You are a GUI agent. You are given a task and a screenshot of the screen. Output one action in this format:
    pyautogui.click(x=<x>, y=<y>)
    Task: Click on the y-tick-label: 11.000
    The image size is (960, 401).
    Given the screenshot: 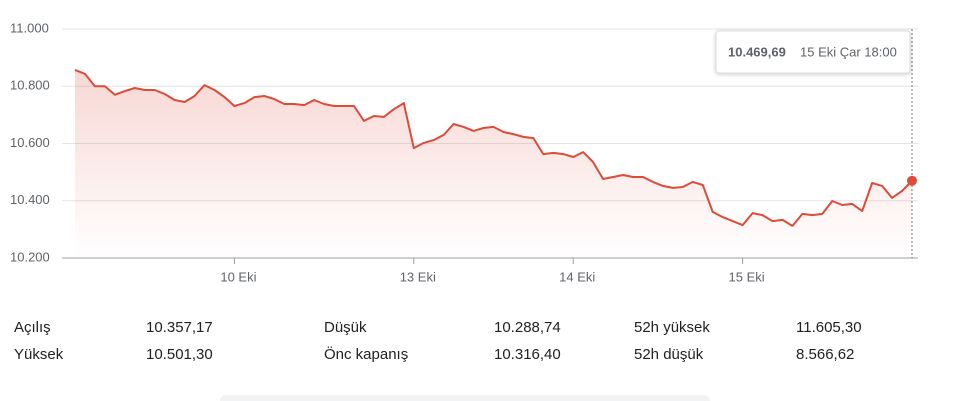 What is the action you would take?
    pyautogui.click(x=29, y=27)
    